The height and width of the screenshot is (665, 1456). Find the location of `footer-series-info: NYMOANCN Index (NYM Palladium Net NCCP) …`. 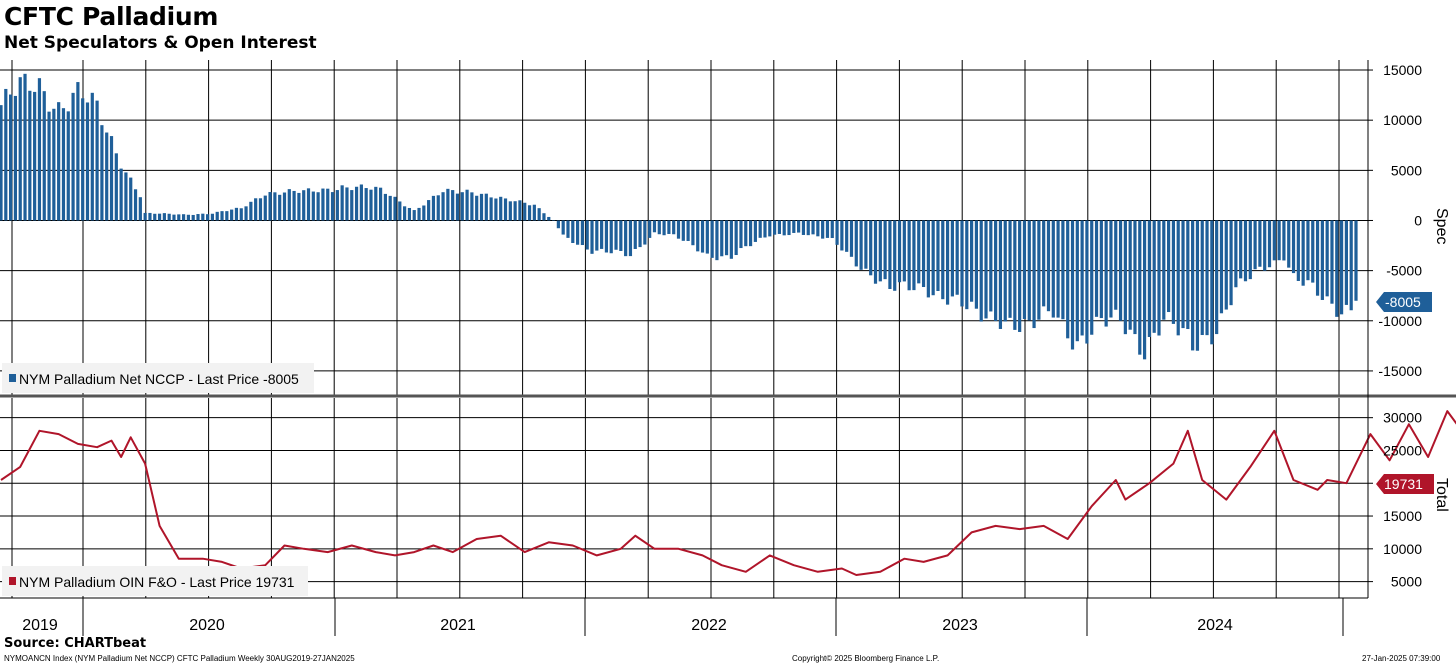

footer-series-info: NYMOANCN Index (NYM Palladium Net NCCP) … is located at coordinates (179, 658).